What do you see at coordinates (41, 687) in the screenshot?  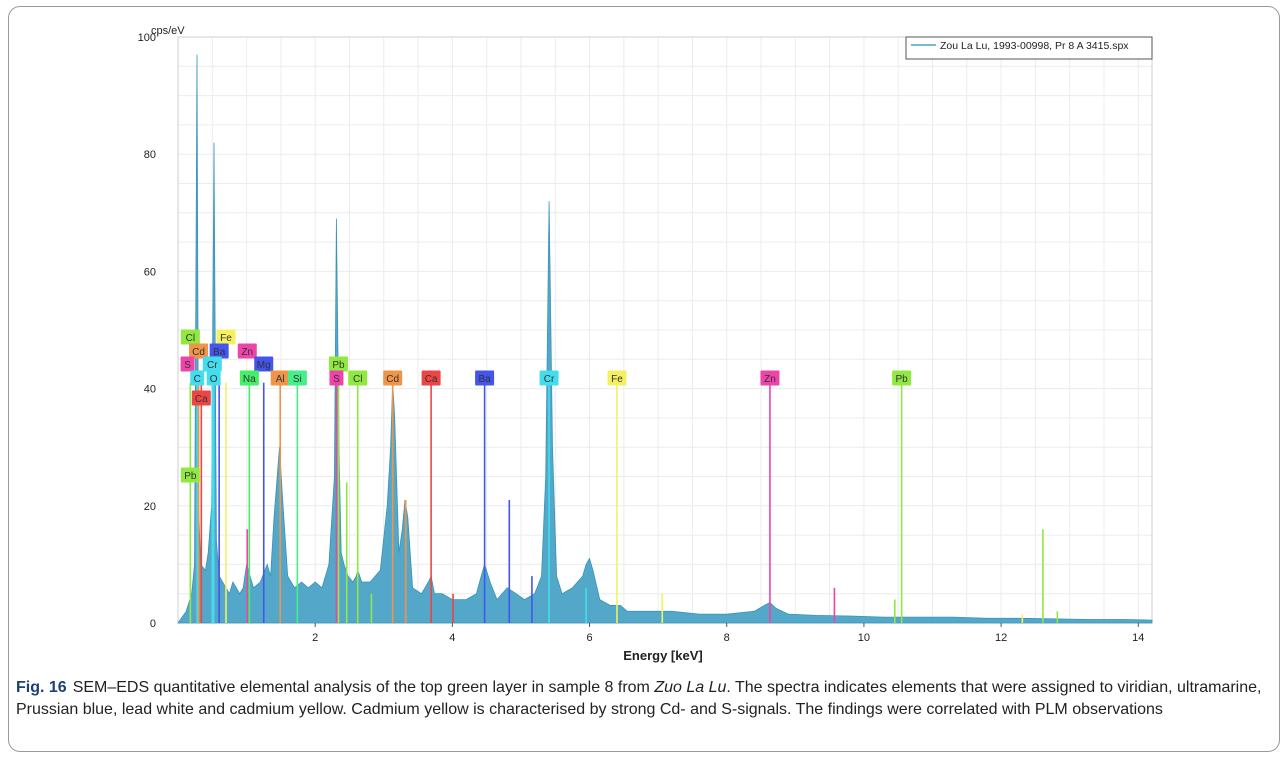 I see `figure-number: Fig. 16` at bounding box center [41, 687].